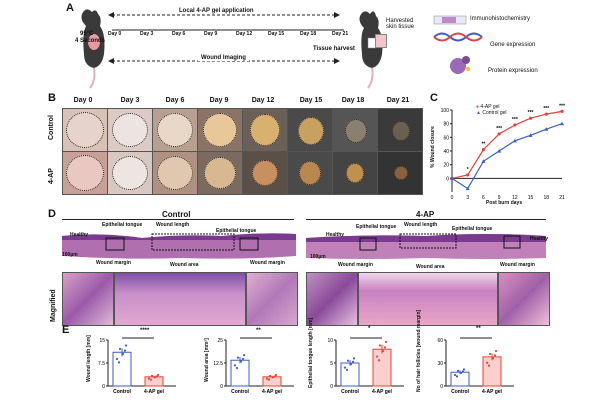 This screenshot has width=600, height=405. What do you see at coordinates (513, 71) in the screenshot?
I see `protein-expression-label: Protein expression` at bounding box center [513, 71].